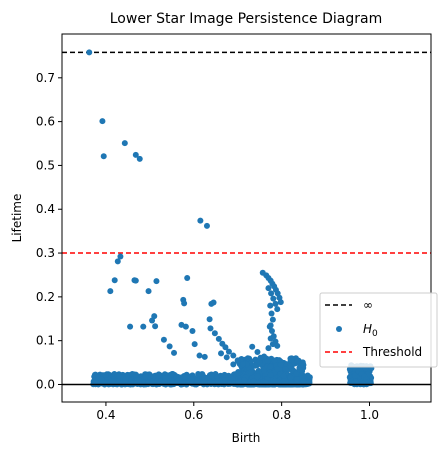  Describe the element at coordinates (45, 209) in the screenshot. I see `y-tick-label: 0.4` at that location.